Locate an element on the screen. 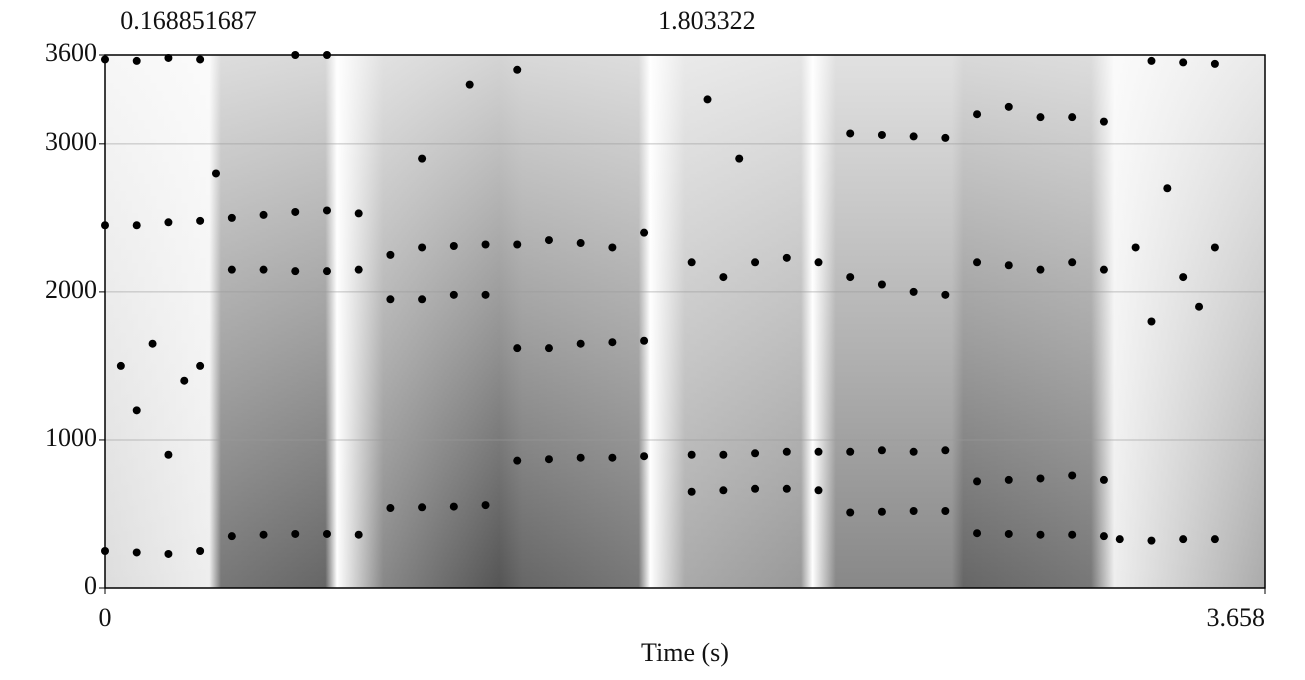  x-tick-label: 3.658 is located at coordinates (1236, 617).